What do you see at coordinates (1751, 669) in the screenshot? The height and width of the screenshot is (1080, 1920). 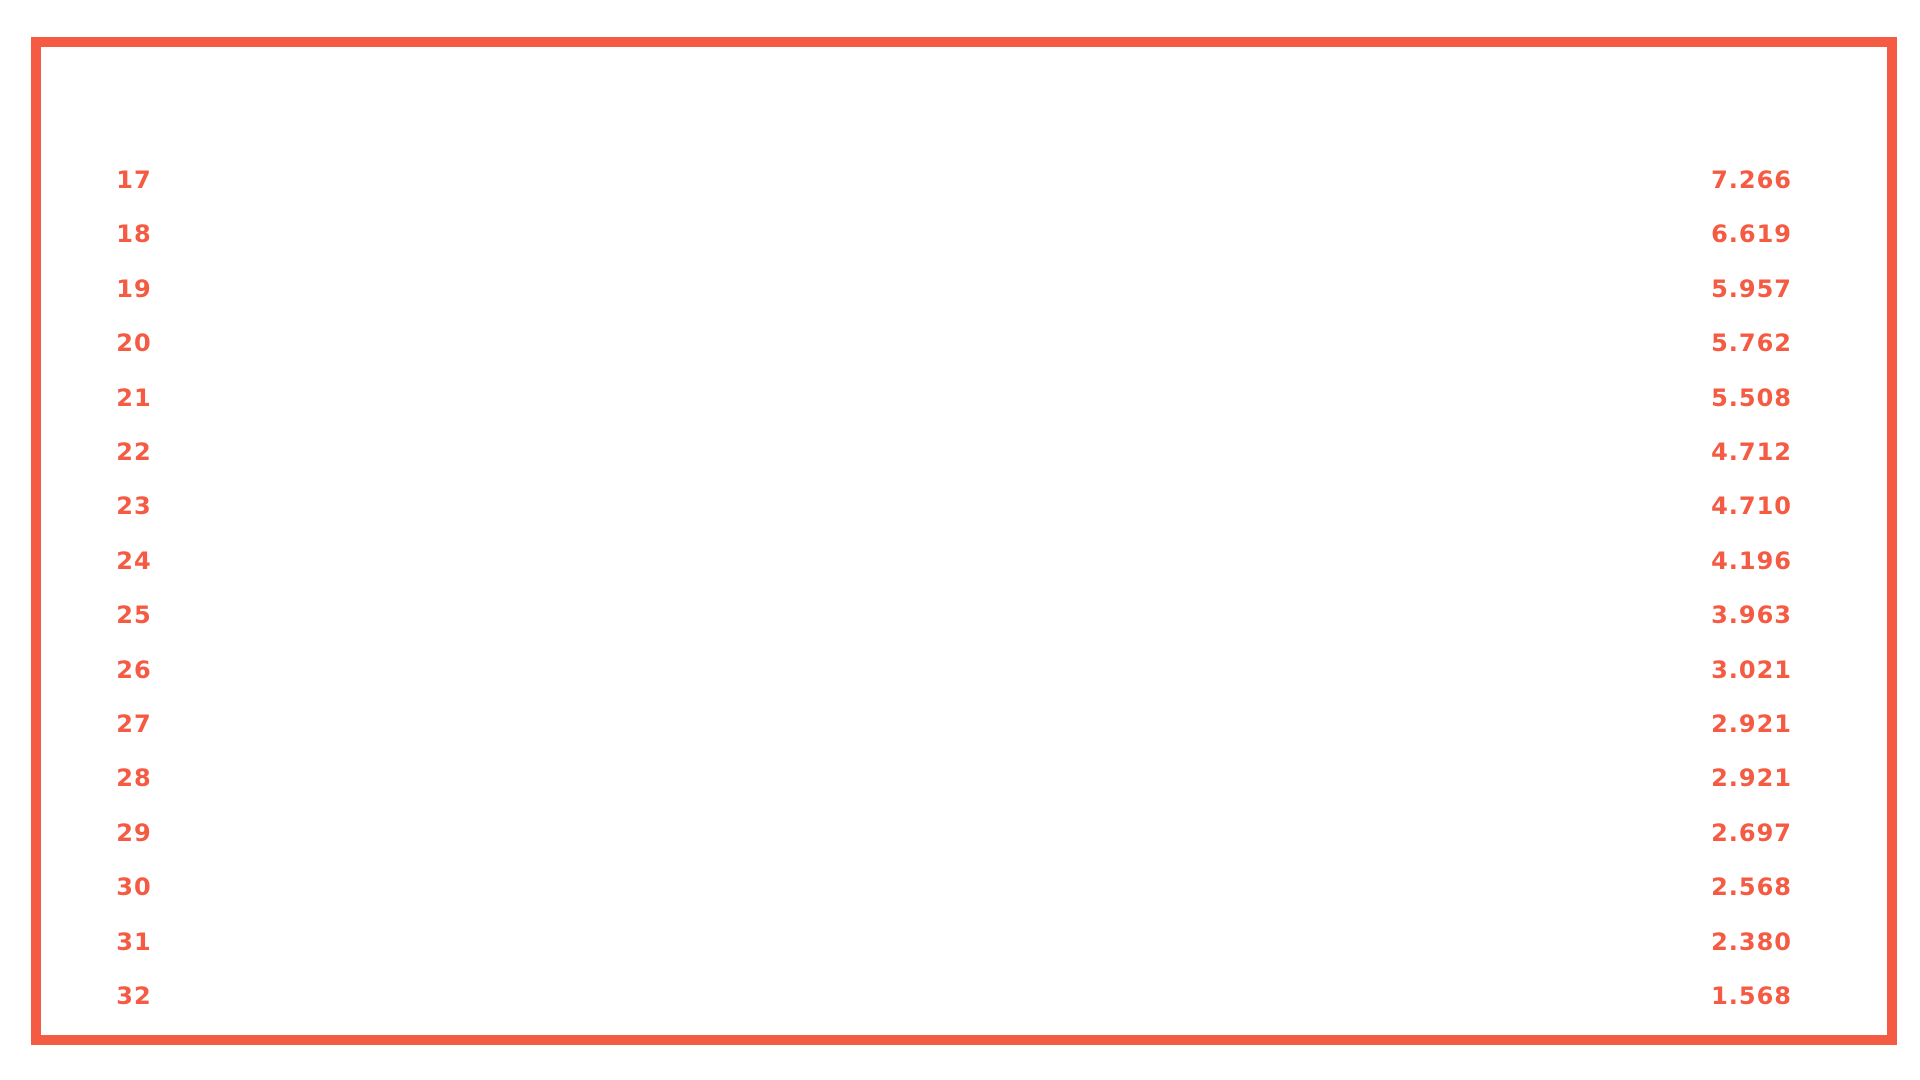 I see `value-label: 3.021` at bounding box center [1751, 669].